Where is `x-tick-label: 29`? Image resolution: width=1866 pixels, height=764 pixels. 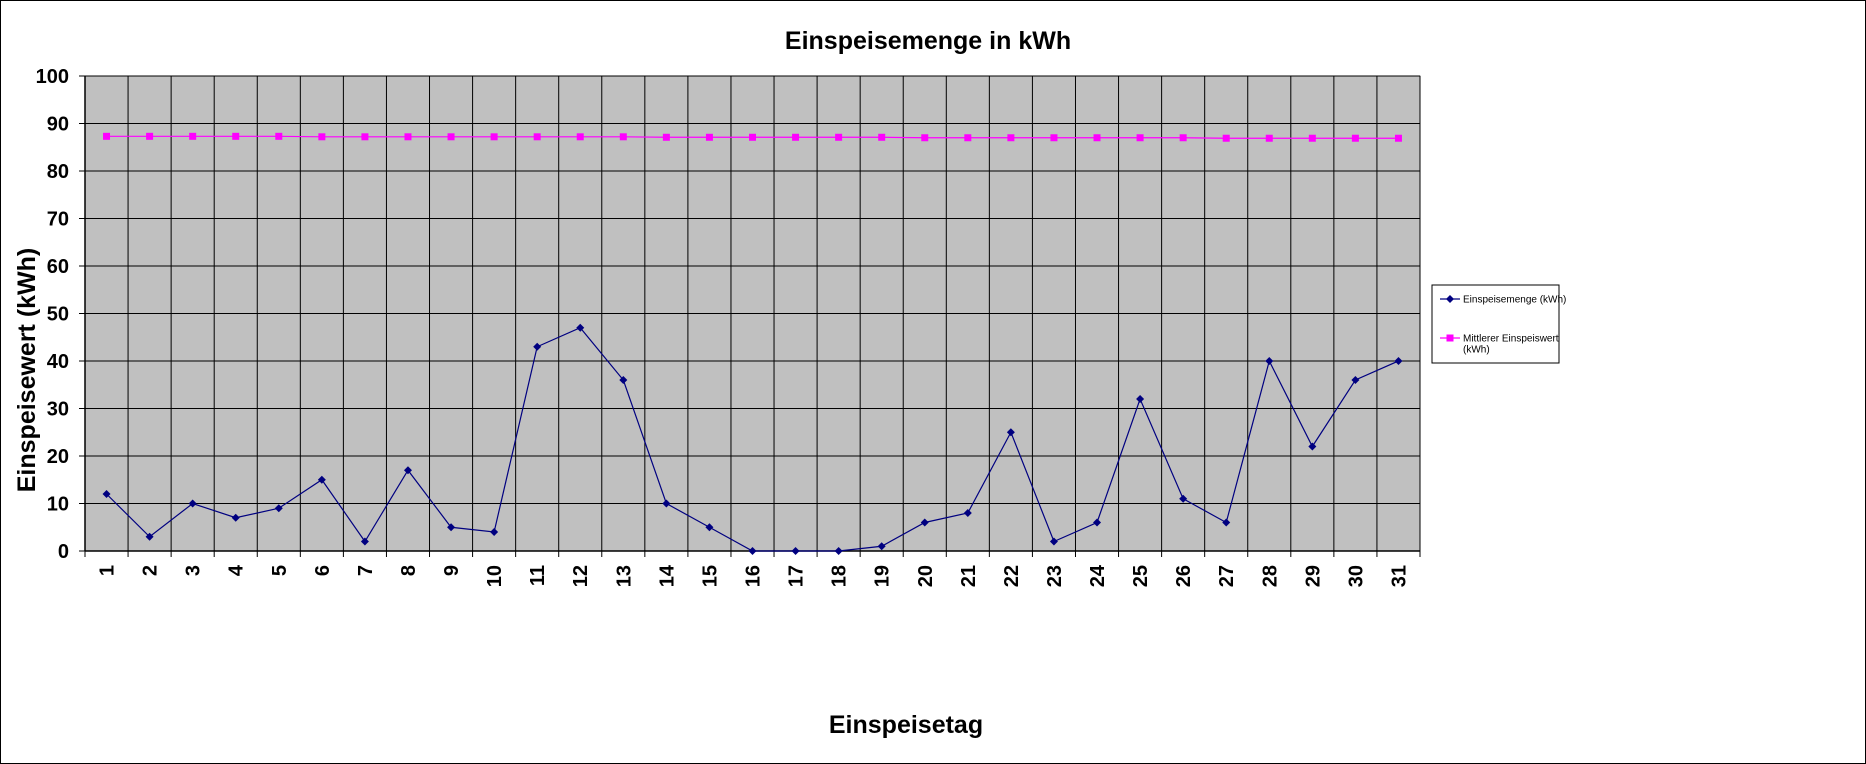 x-tick-label: 29 is located at coordinates (1313, 576).